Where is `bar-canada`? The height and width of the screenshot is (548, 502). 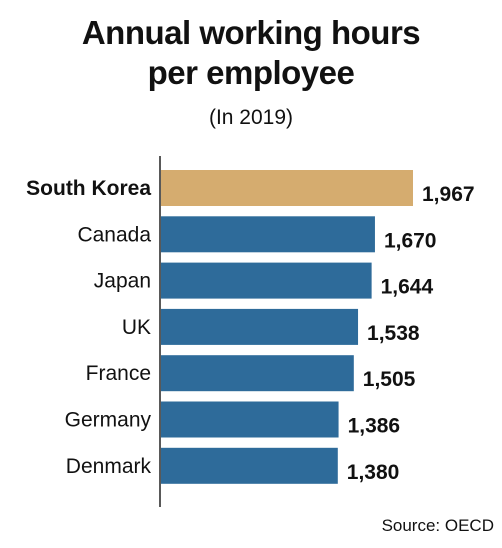
bar-canada is located at coordinates (268, 234).